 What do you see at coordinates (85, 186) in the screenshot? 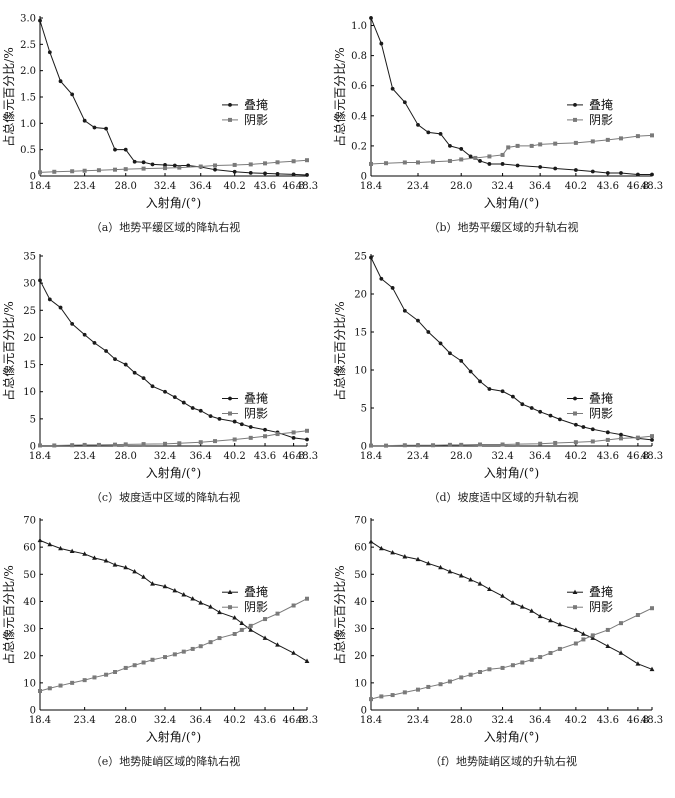
I see `x-tick-label: 23.4` at bounding box center [85, 186].